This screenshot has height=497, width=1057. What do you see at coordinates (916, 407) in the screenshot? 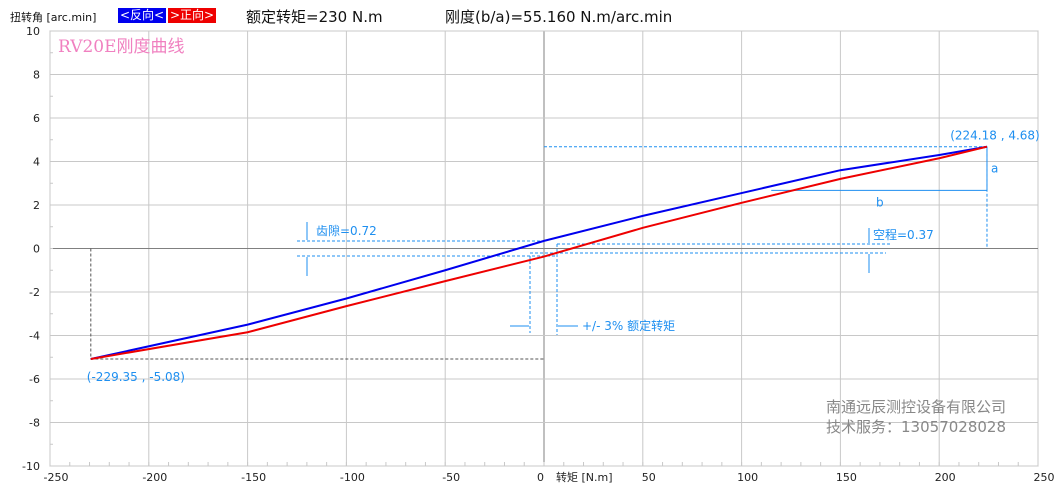
I see `watermark-company: 南通远辰测控设备有限公司` at bounding box center [916, 407].